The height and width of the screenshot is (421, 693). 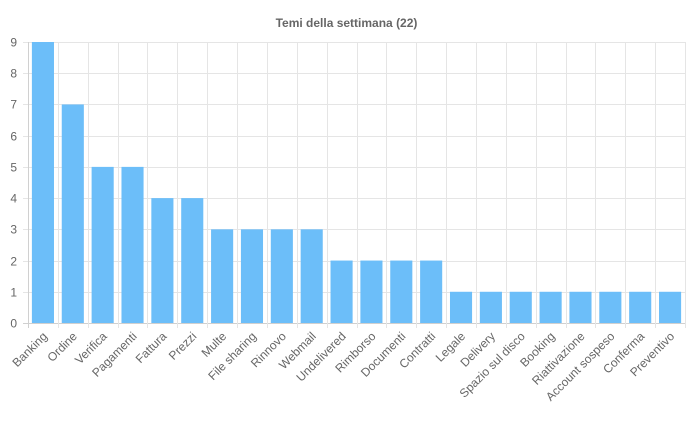 What do you see at coordinates (13, 230) in the screenshot?
I see `y-tick-label: 3` at bounding box center [13, 230].